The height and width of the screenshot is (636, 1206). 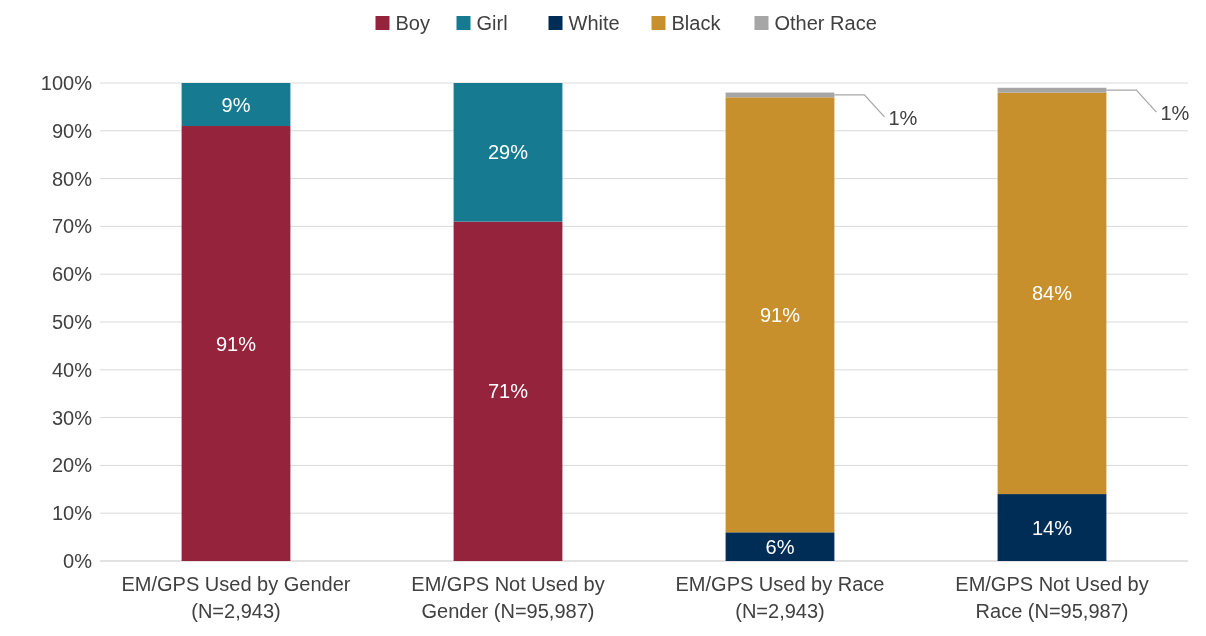 What do you see at coordinates (594, 23) in the screenshot?
I see `legend-label: White` at bounding box center [594, 23].